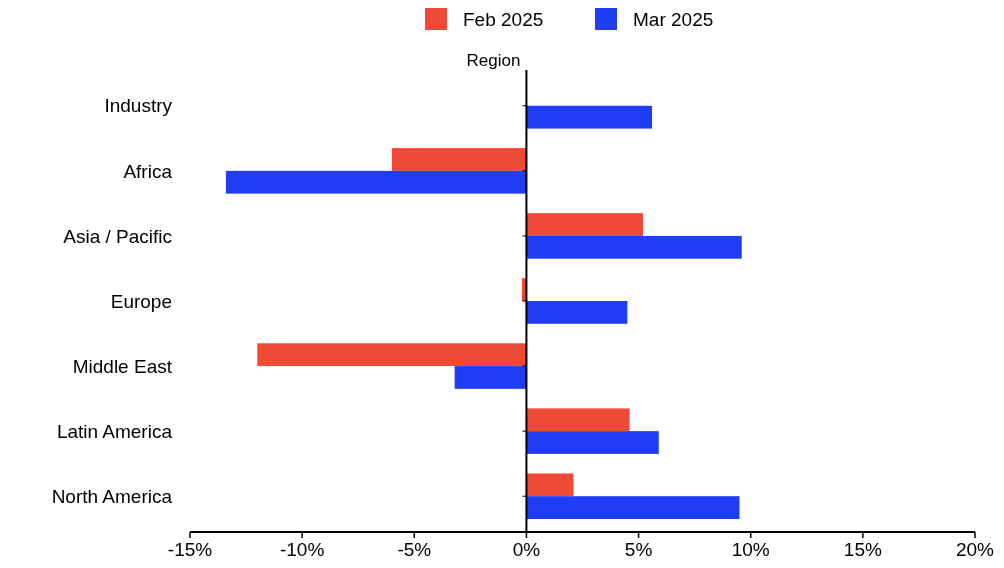  What do you see at coordinates (673, 19) in the screenshot?
I see `legend-label: Mar 2025` at bounding box center [673, 19].